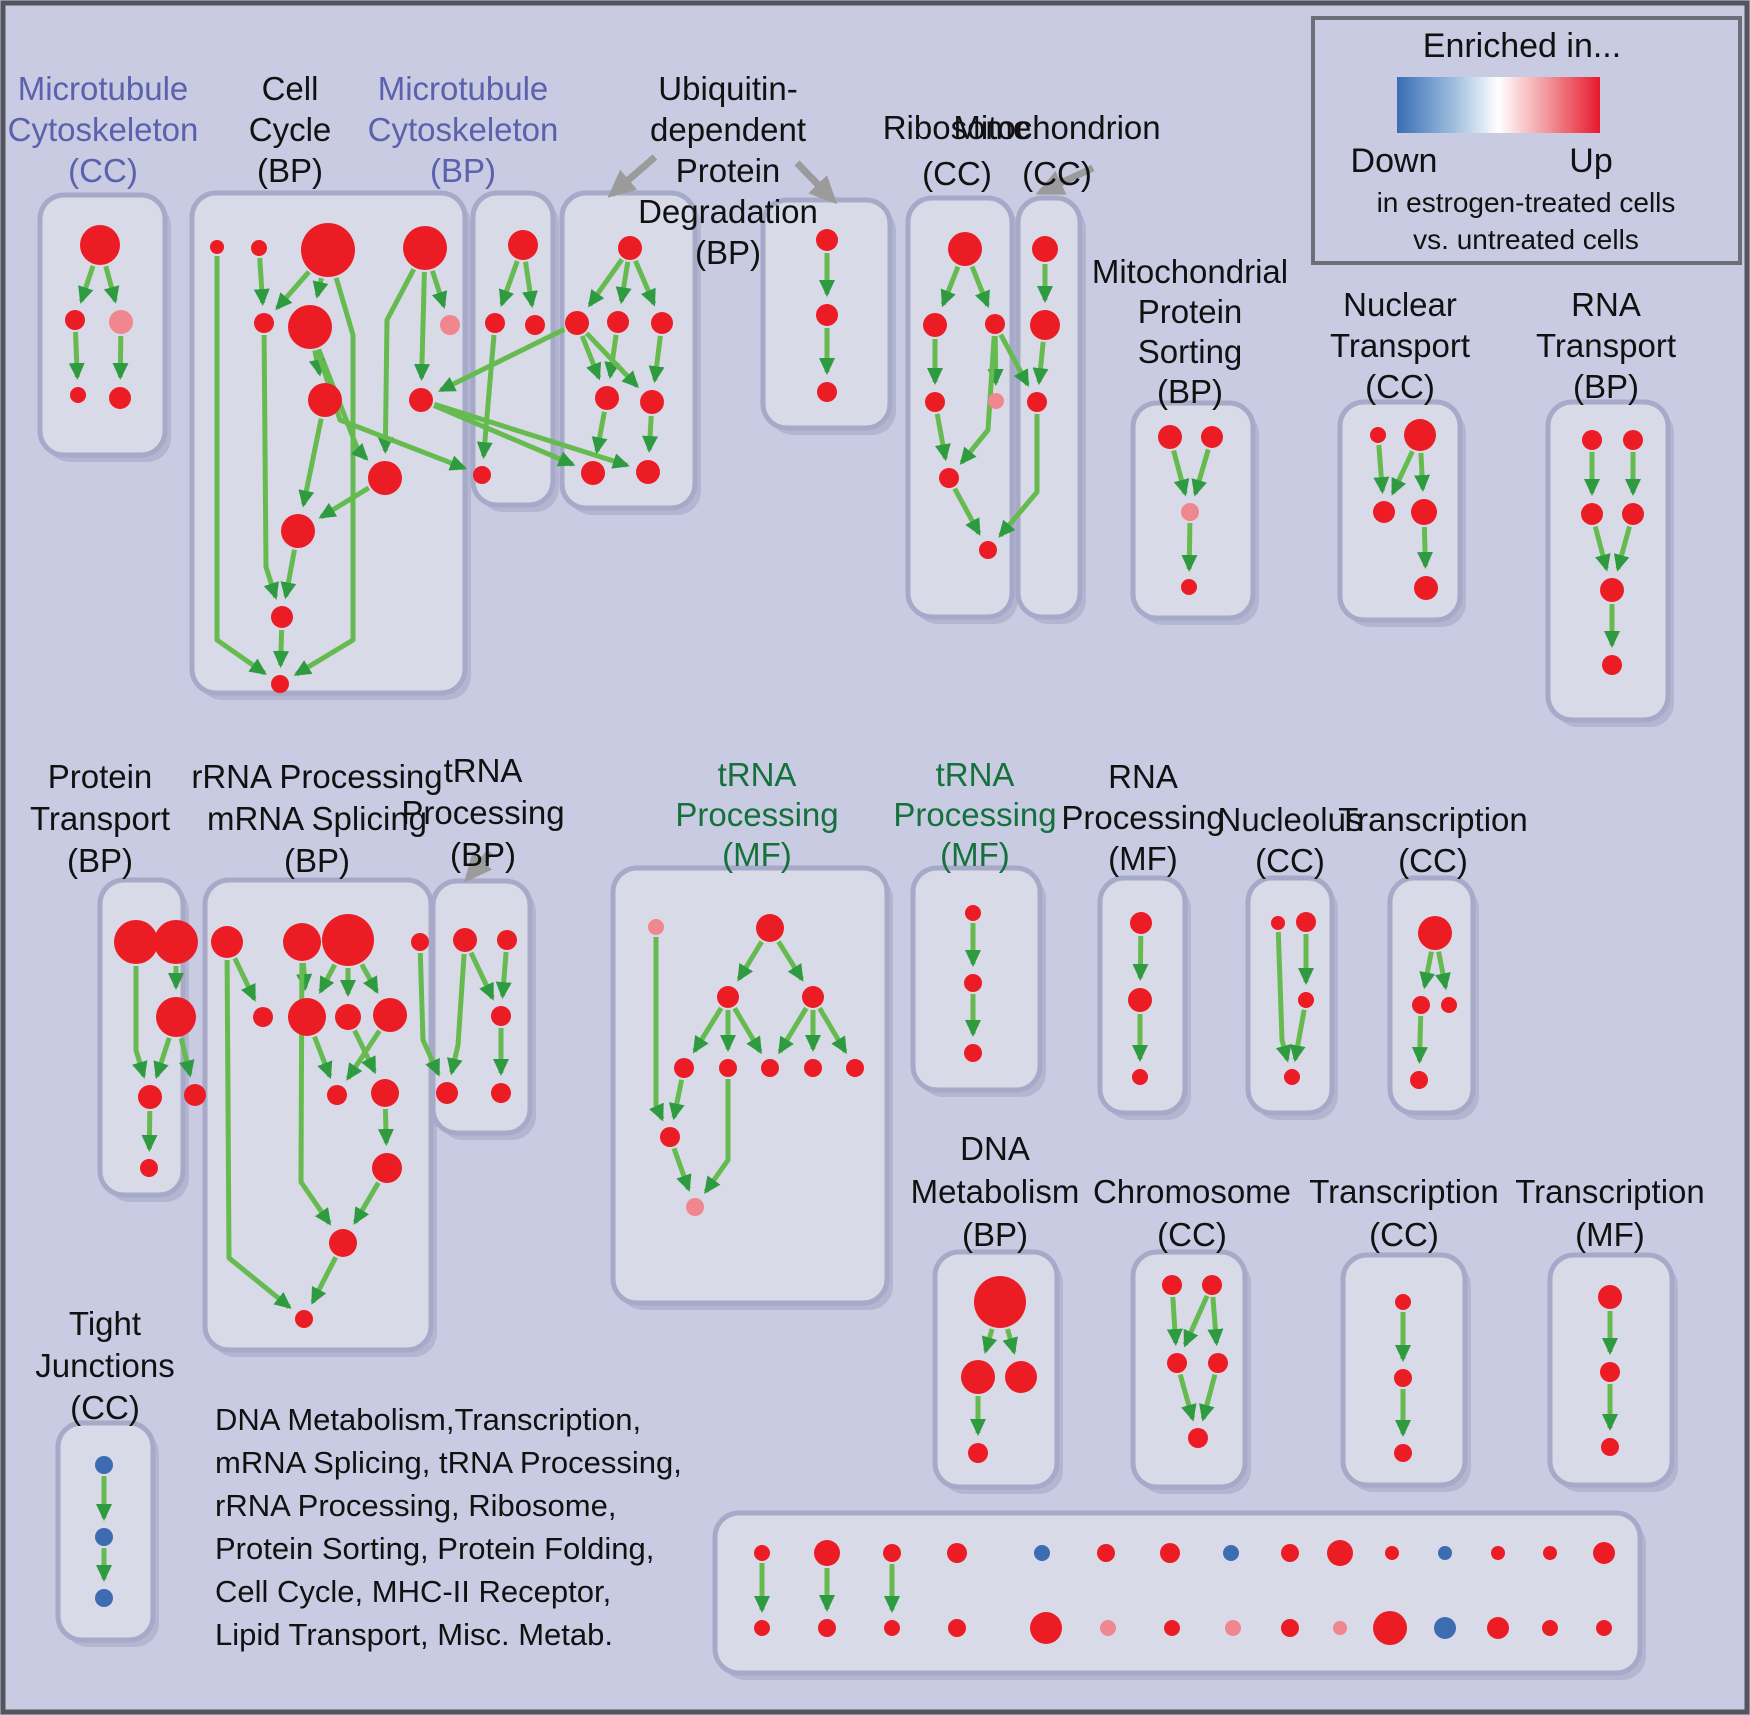 The height and width of the screenshot is (1715, 1750). Describe the element at coordinates (1000, 1302) in the screenshot. I see `gene-node-d0` at that location.